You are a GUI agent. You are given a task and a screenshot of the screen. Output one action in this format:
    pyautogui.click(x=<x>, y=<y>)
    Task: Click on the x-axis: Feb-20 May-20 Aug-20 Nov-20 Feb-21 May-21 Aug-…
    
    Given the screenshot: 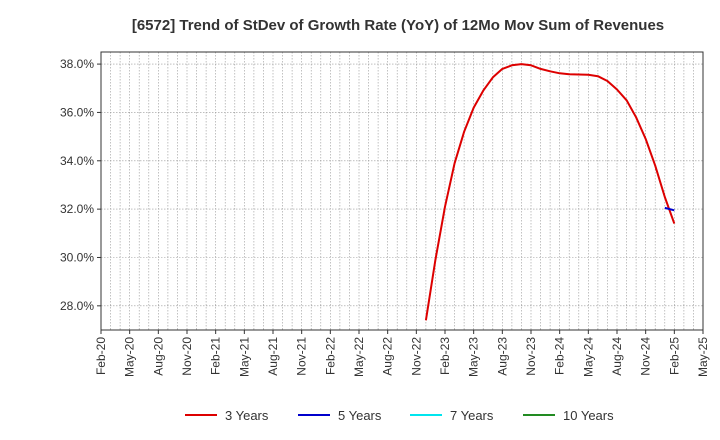 What is the action you would take?
    pyautogui.click(x=402, y=353)
    